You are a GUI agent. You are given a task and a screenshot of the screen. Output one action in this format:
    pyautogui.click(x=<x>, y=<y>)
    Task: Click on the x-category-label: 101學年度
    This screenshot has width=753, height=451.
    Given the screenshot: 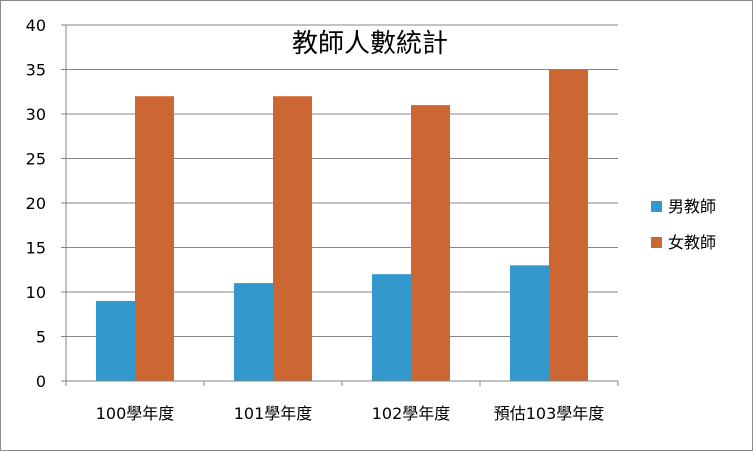 What is the action you would take?
    pyautogui.click(x=273, y=413)
    